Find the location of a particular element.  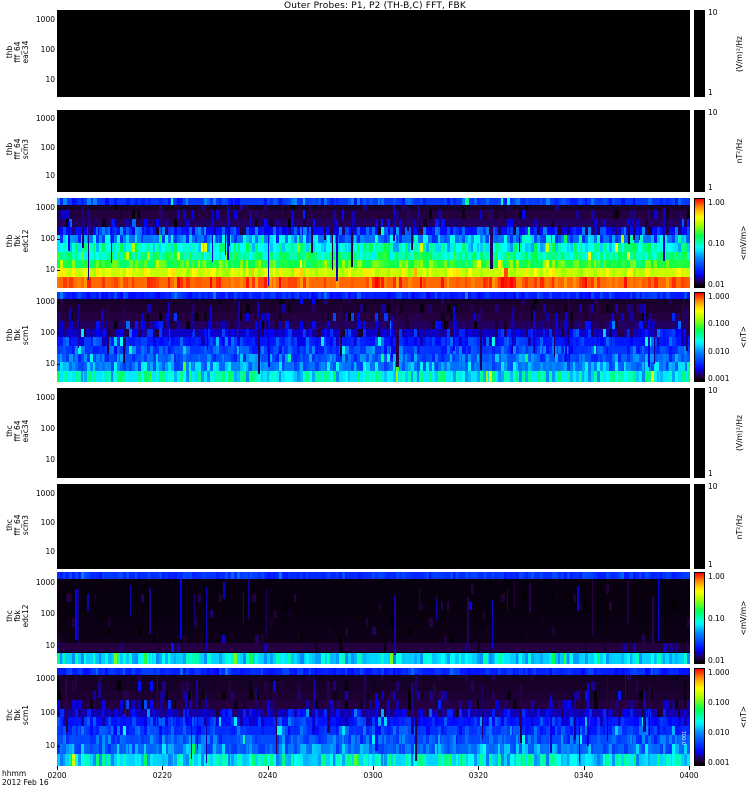

spectrogram-panel-thc-fbk-edc12 is located at coordinates (373, 618).